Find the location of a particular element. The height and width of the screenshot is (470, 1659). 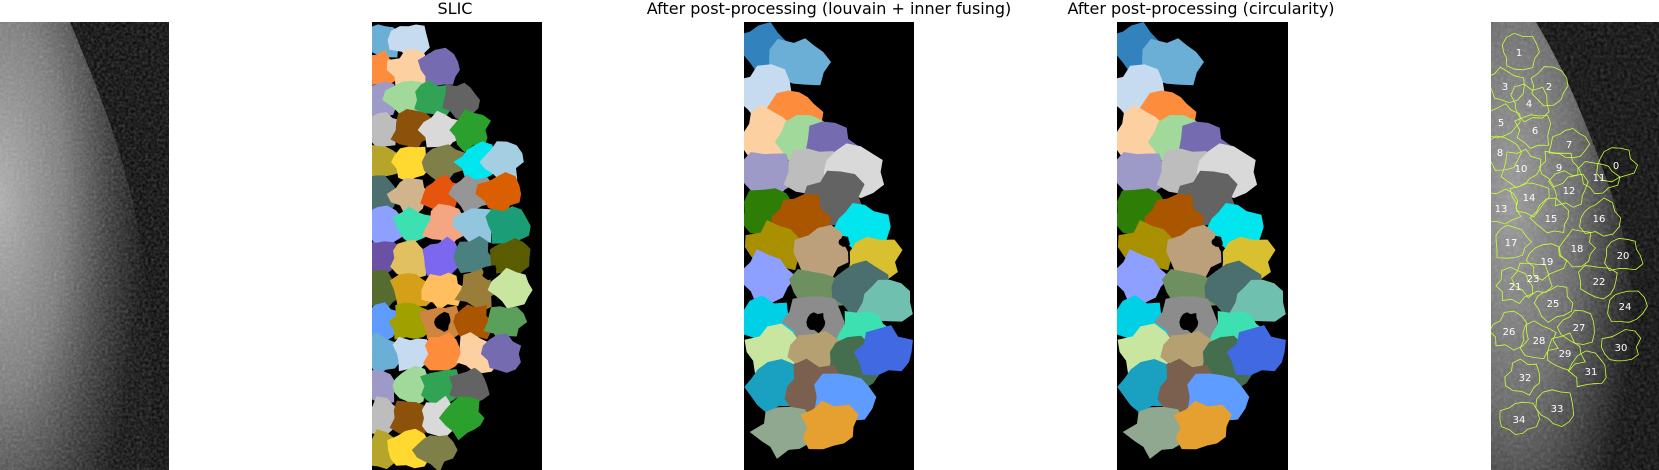

segment-label: 2 is located at coordinates (1549, 87).